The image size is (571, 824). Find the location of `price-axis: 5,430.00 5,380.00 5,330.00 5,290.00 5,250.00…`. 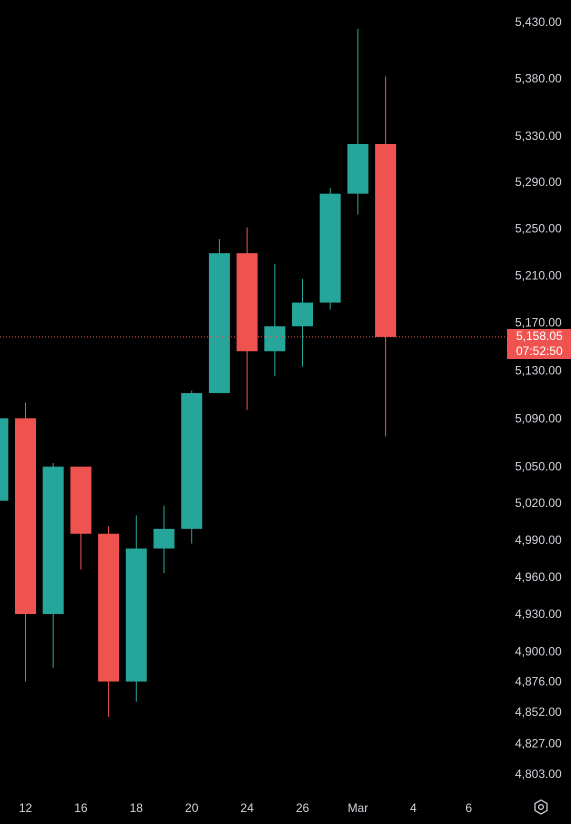

price-axis: 5,430.00 5,380.00 5,330.00 5,290.00 5,250.00… is located at coordinates (538, 398).